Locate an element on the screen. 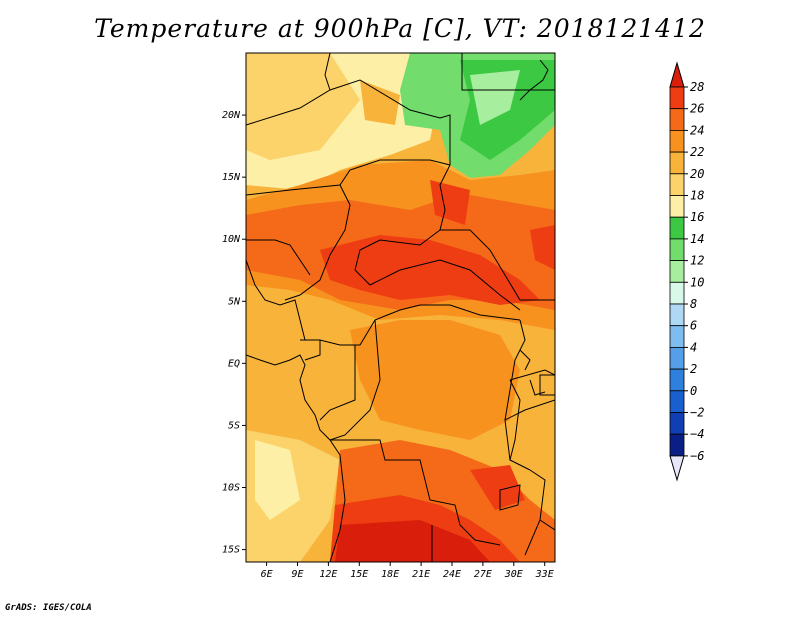 The image size is (800, 618). colorbar-label: 4 is located at coordinates (693, 347).